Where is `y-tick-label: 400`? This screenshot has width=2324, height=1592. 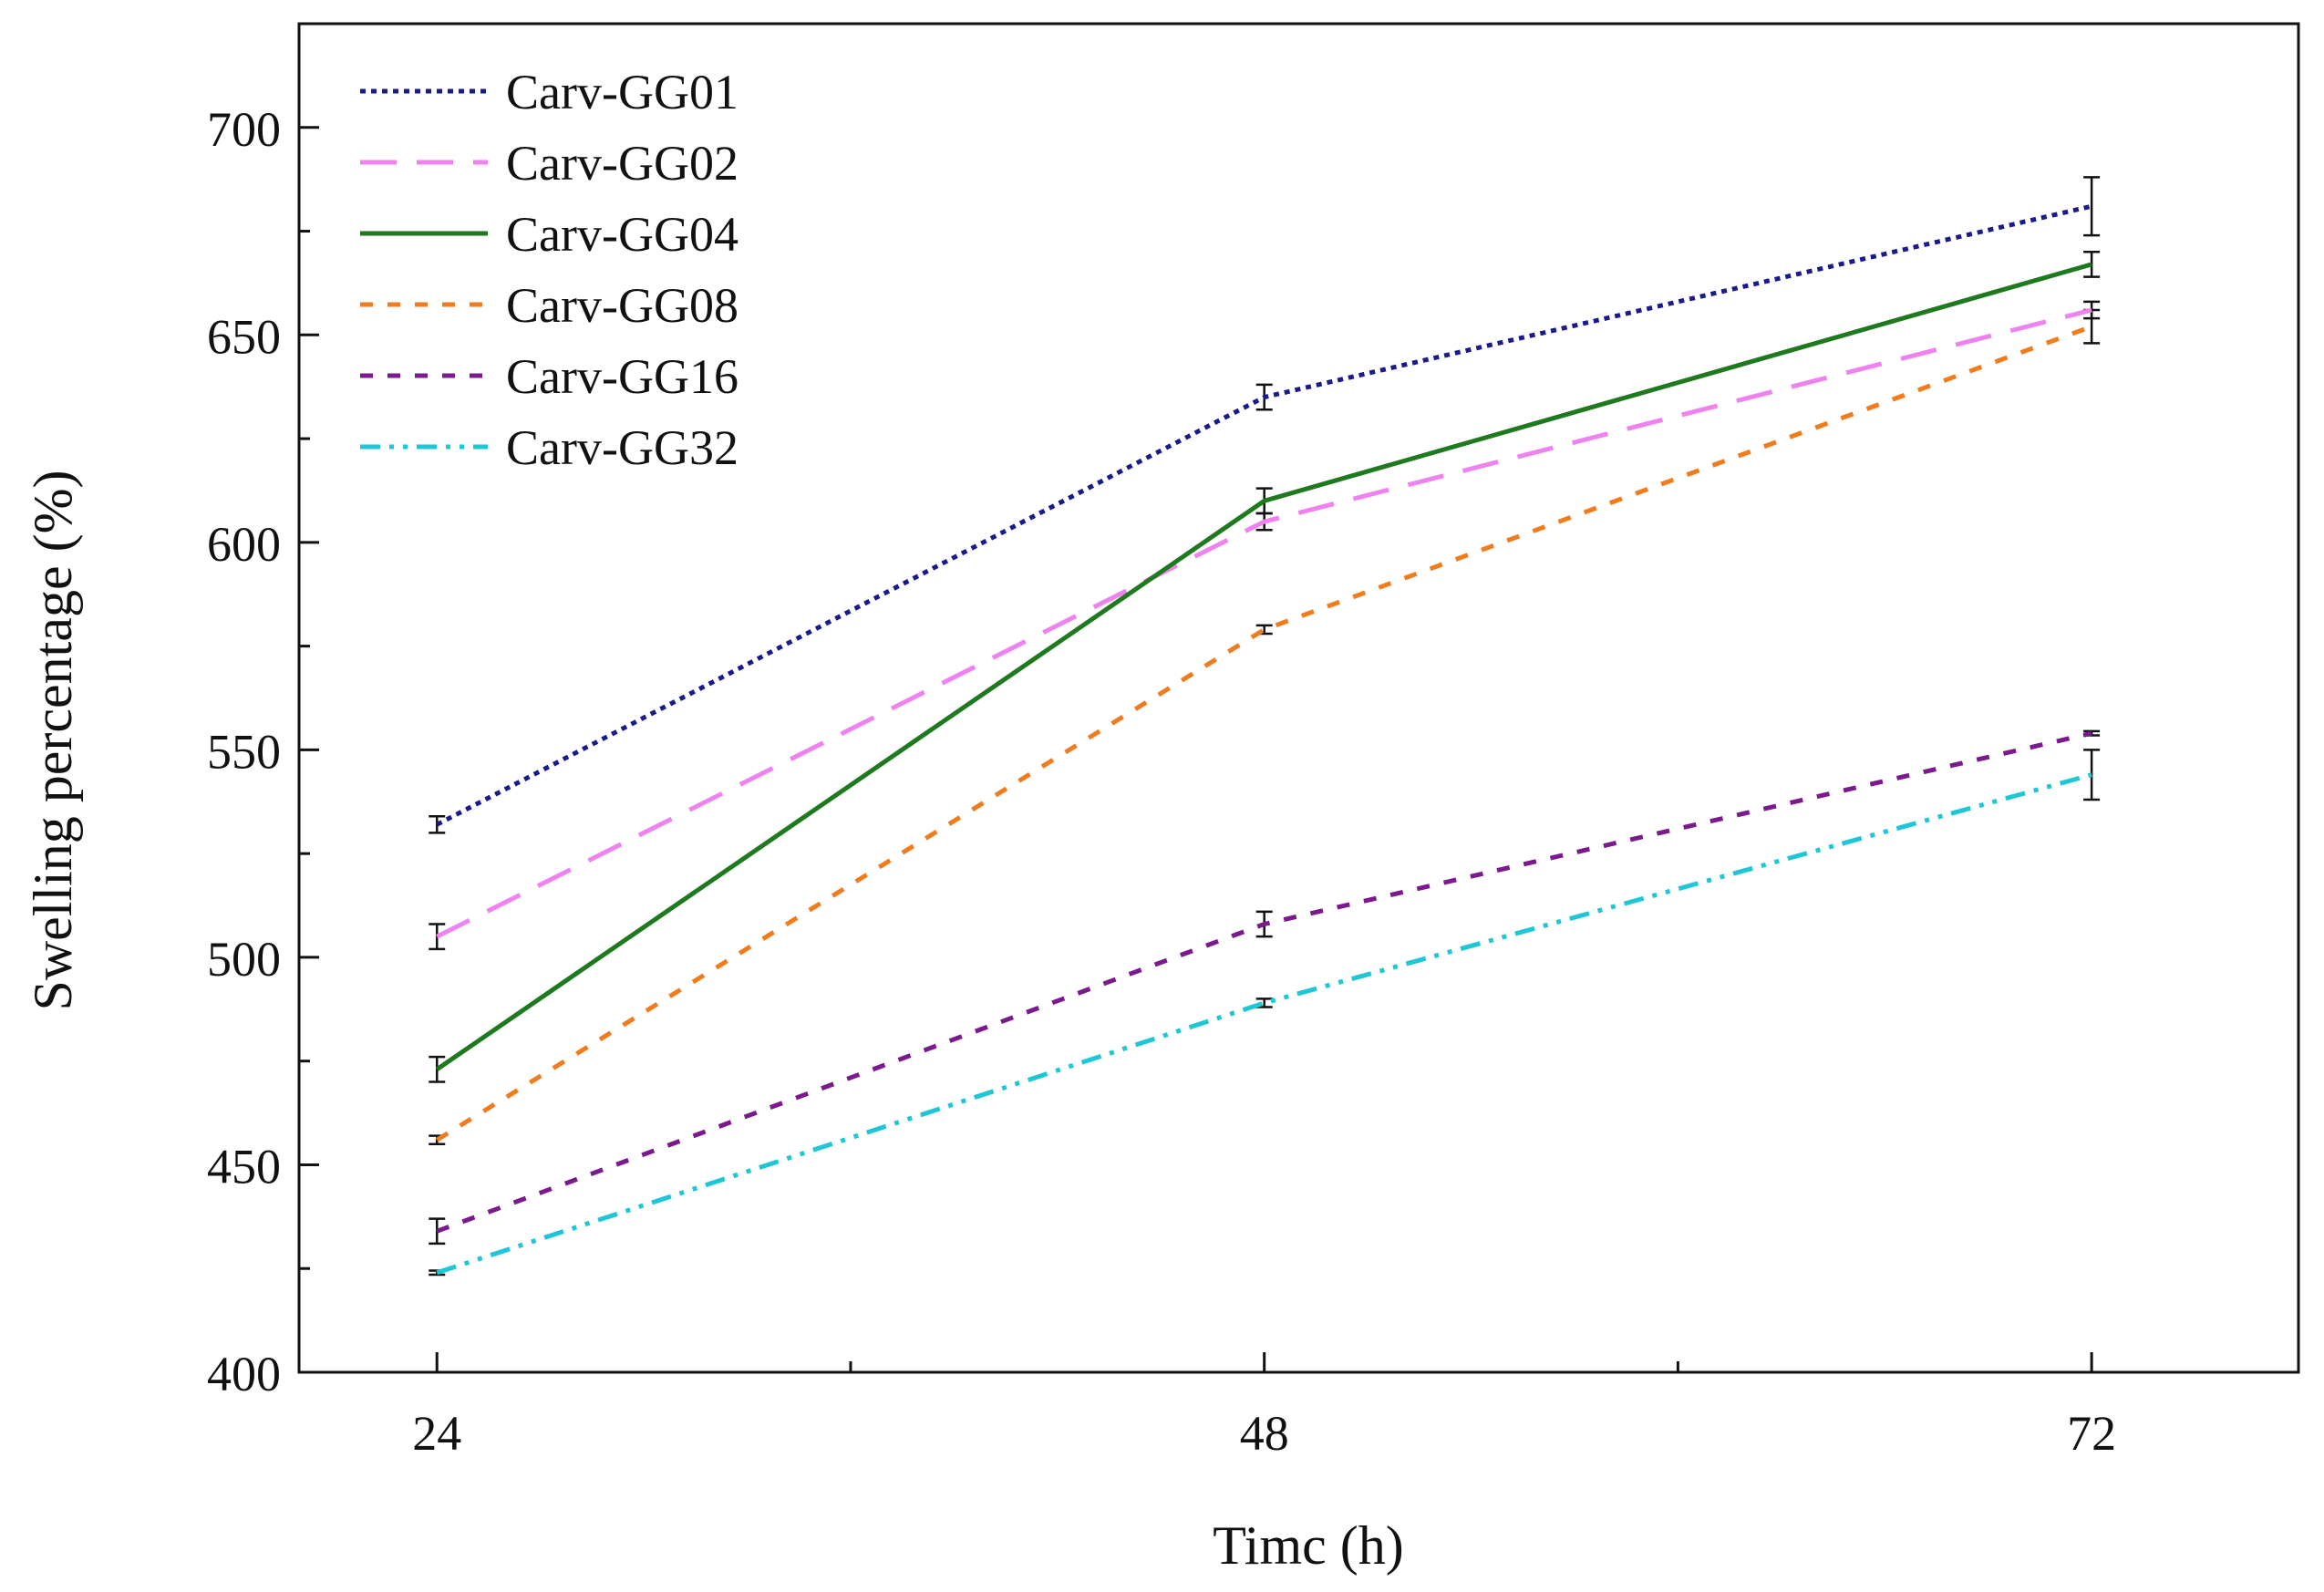
y-tick-label: 400 is located at coordinates (244, 1374).